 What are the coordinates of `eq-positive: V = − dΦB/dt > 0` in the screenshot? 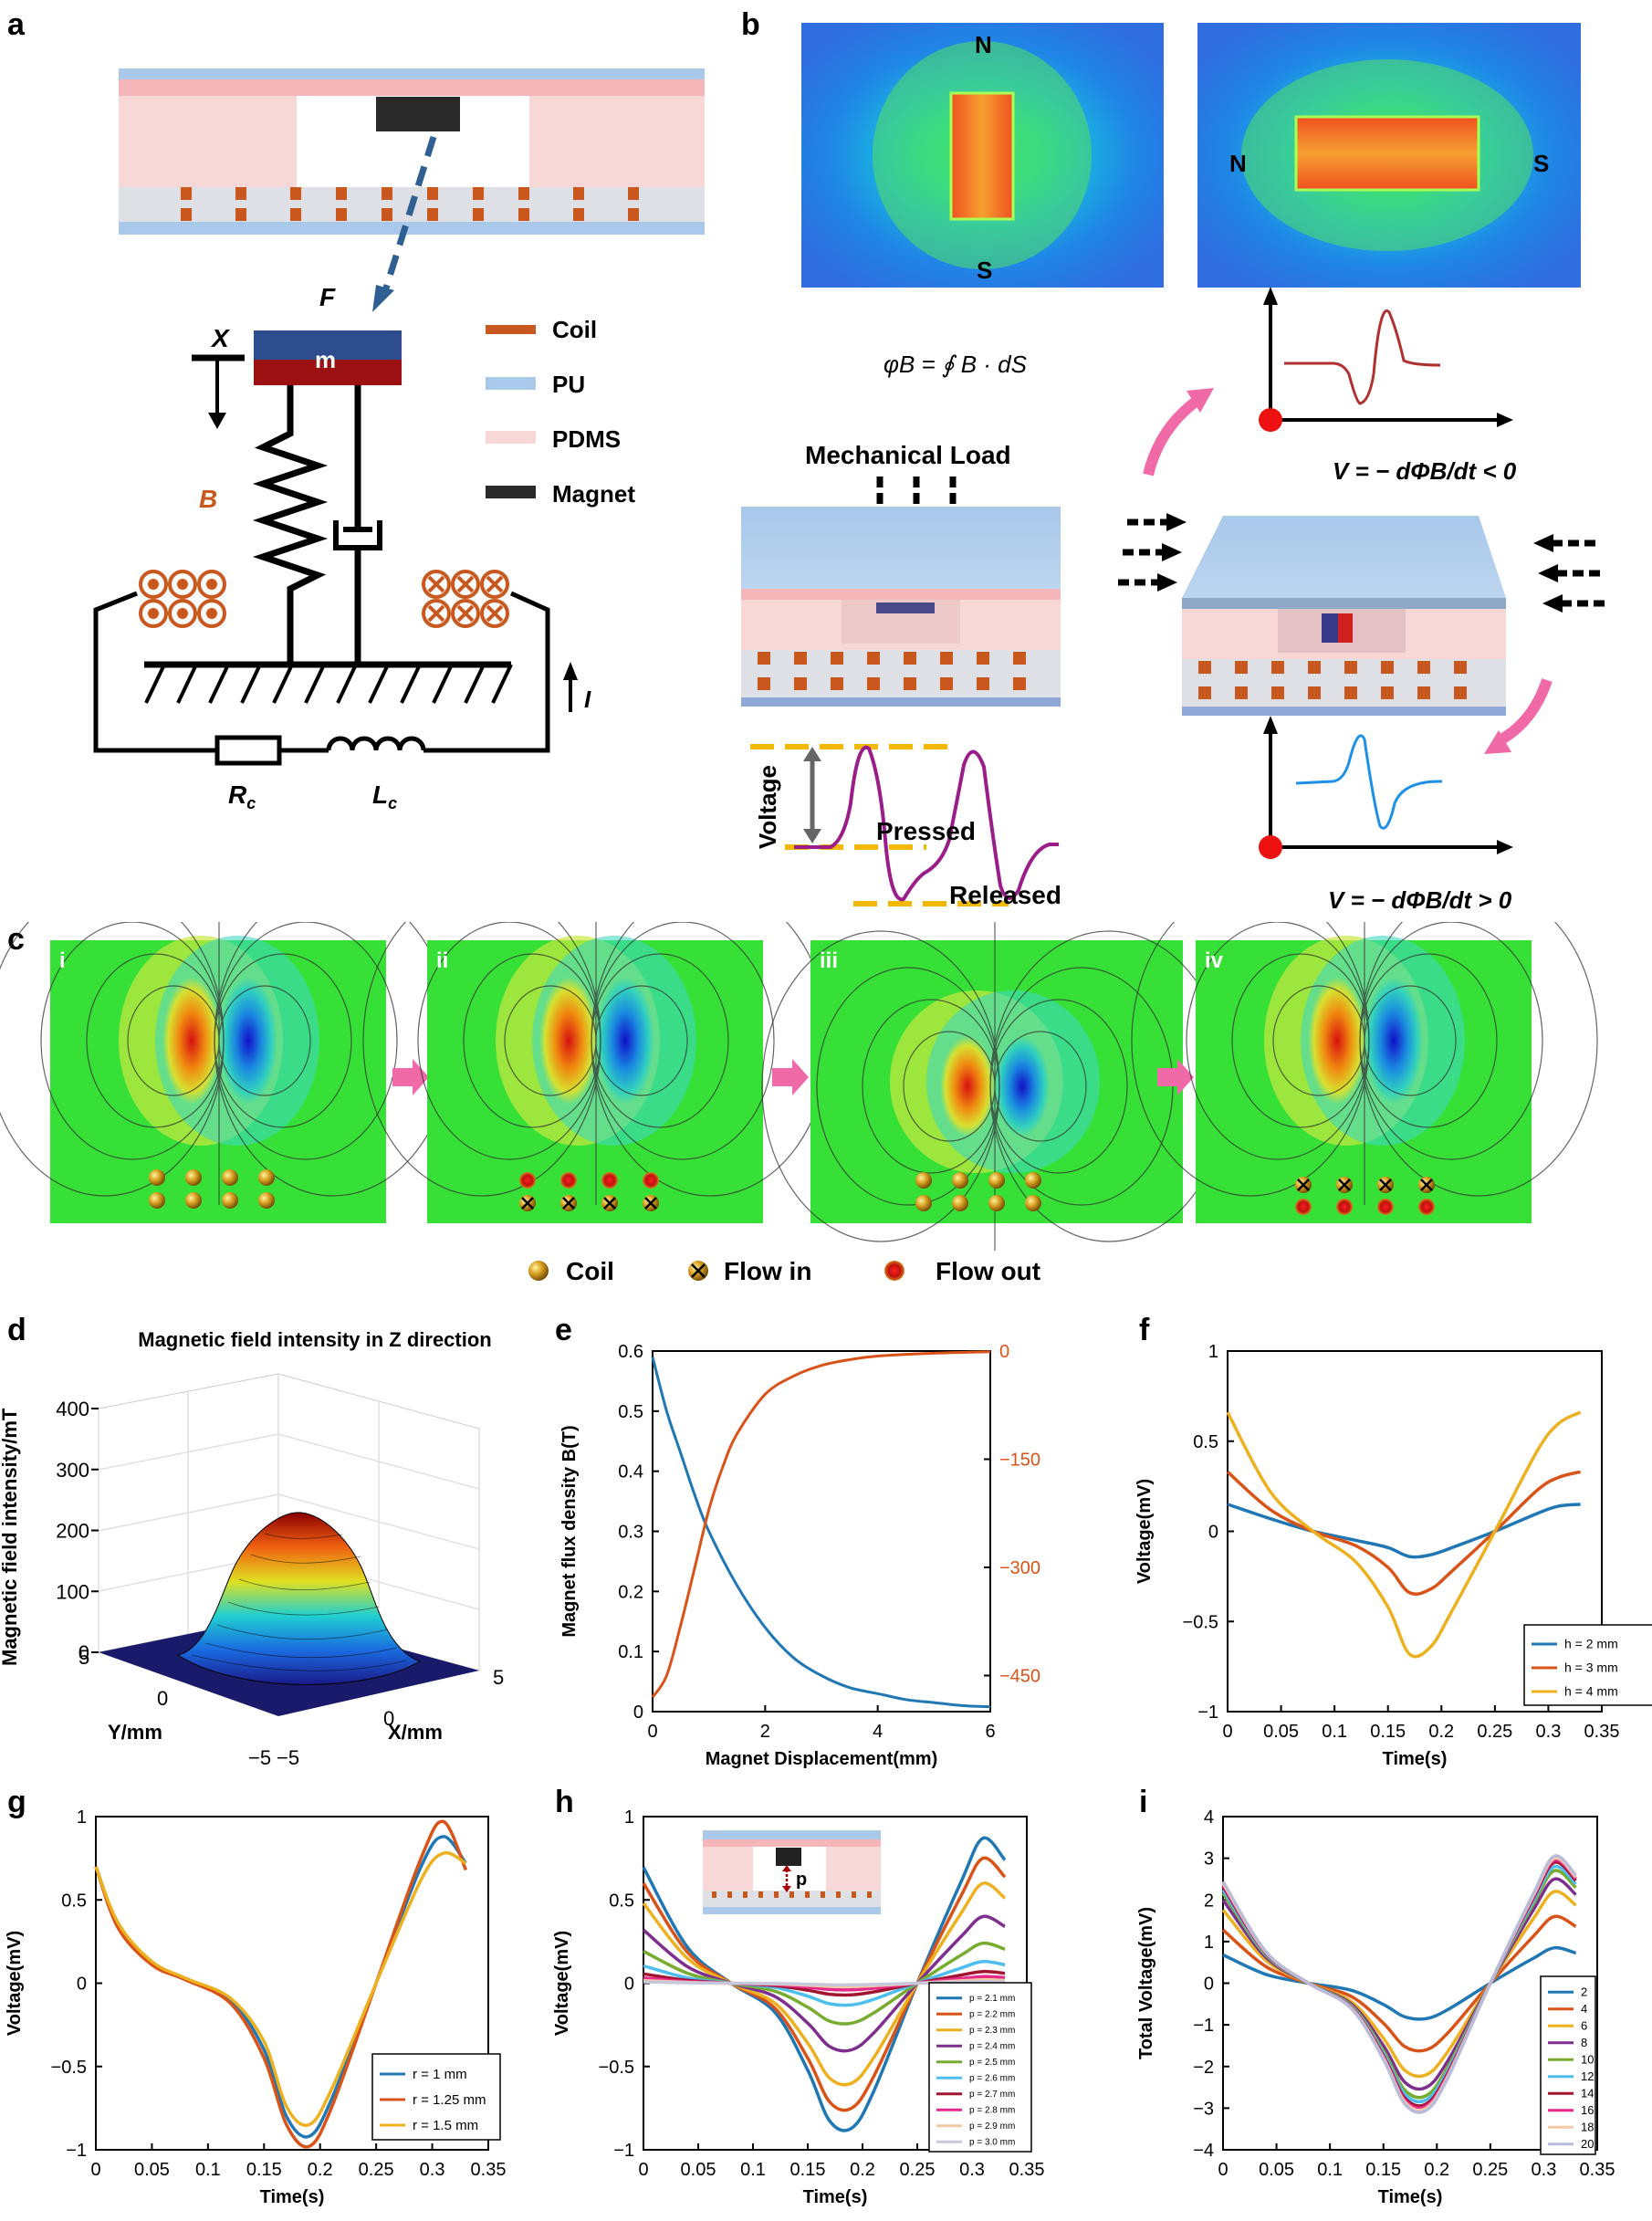 It's located at (1420, 900).